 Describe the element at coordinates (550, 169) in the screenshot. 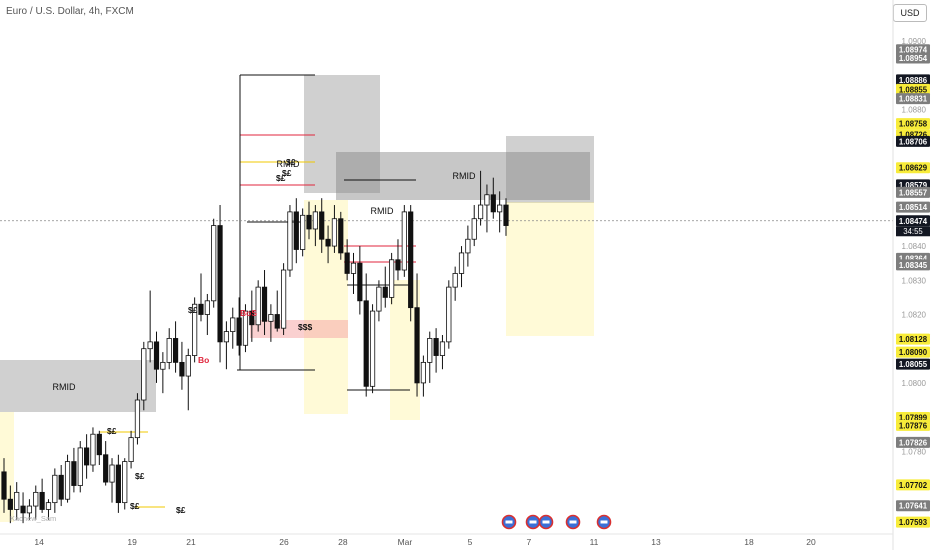

I see `zone-rmid` at that location.